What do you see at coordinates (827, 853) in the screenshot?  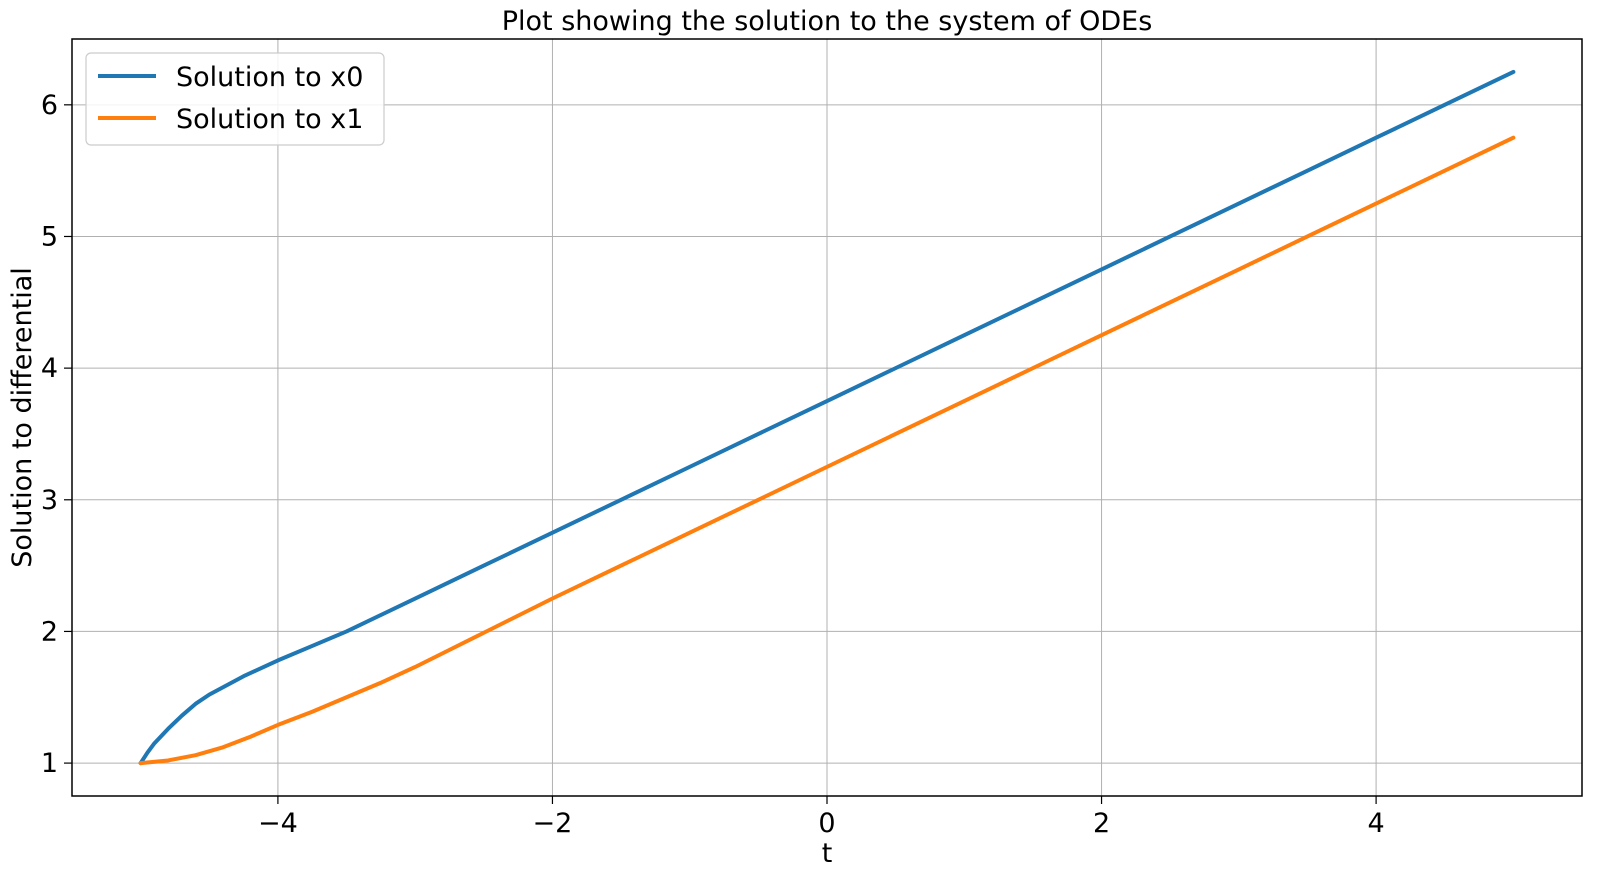 I see `x-axis-label: t` at bounding box center [827, 853].